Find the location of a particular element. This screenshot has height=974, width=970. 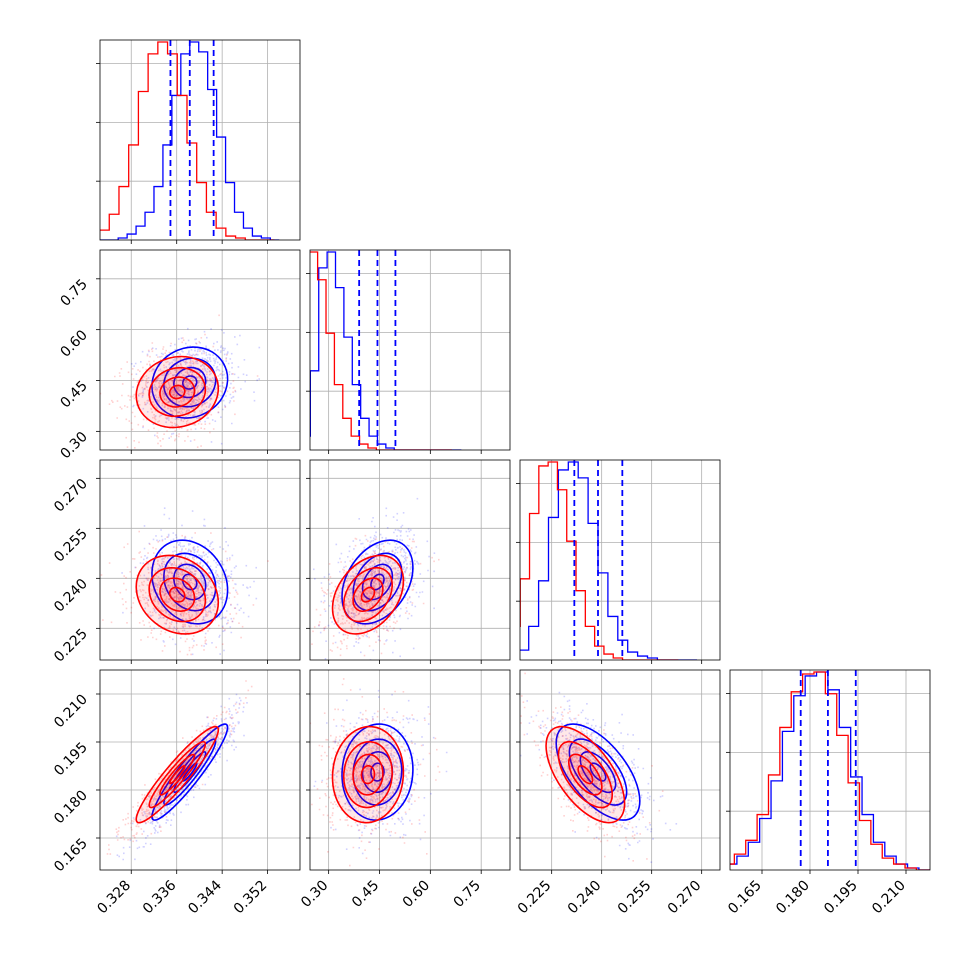

y-tick-label-3-1: 0.180 is located at coordinates (71, 808).